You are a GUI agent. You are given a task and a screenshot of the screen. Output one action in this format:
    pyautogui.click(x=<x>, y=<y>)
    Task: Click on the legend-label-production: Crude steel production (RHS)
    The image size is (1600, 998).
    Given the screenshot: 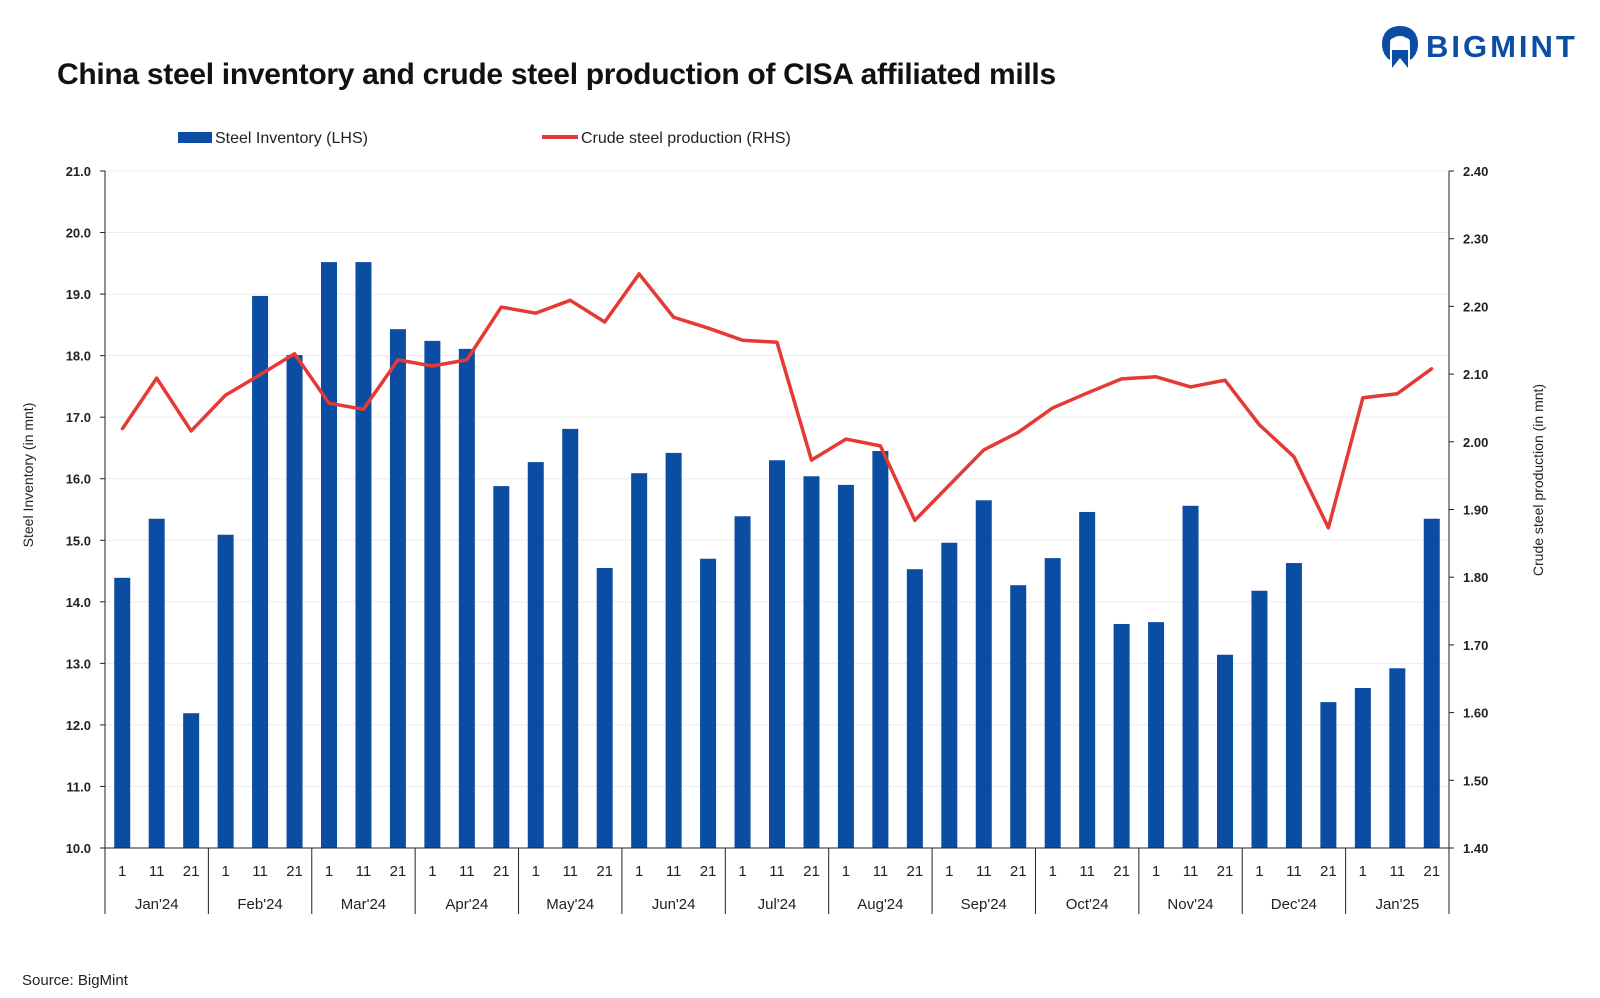 What is the action you would take?
    pyautogui.click(x=686, y=138)
    